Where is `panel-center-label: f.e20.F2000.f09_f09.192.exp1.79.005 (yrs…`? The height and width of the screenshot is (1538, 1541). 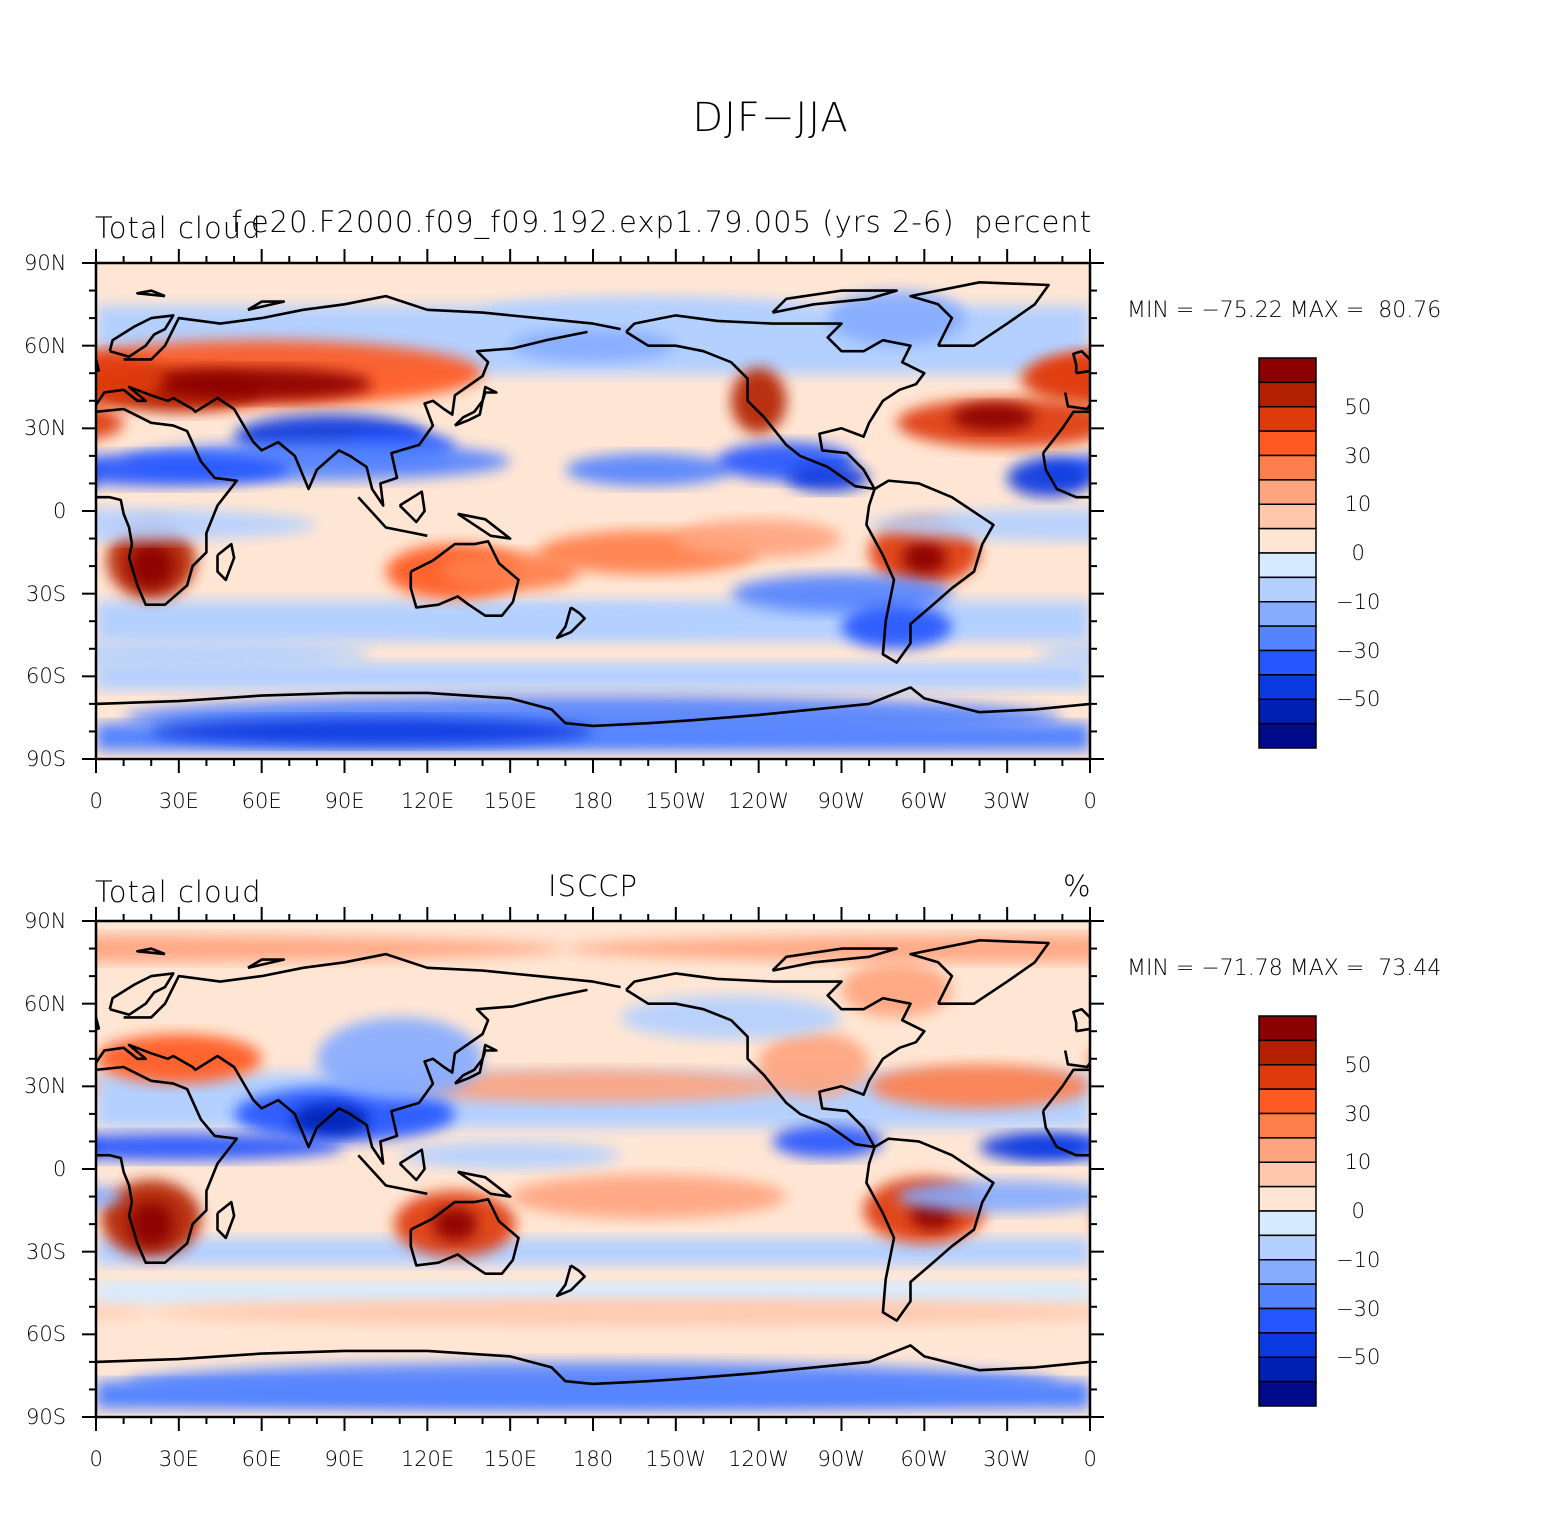 panel-center-label: f.e20.F2000.f09_f09.192.exp1.79.005 (yrs… is located at coordinates (593, 222).